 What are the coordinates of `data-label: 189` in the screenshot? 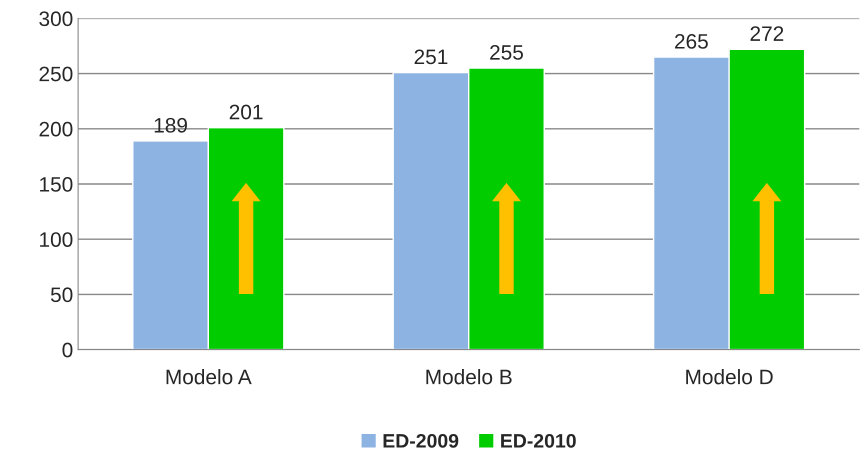 It's located at (170, 125).